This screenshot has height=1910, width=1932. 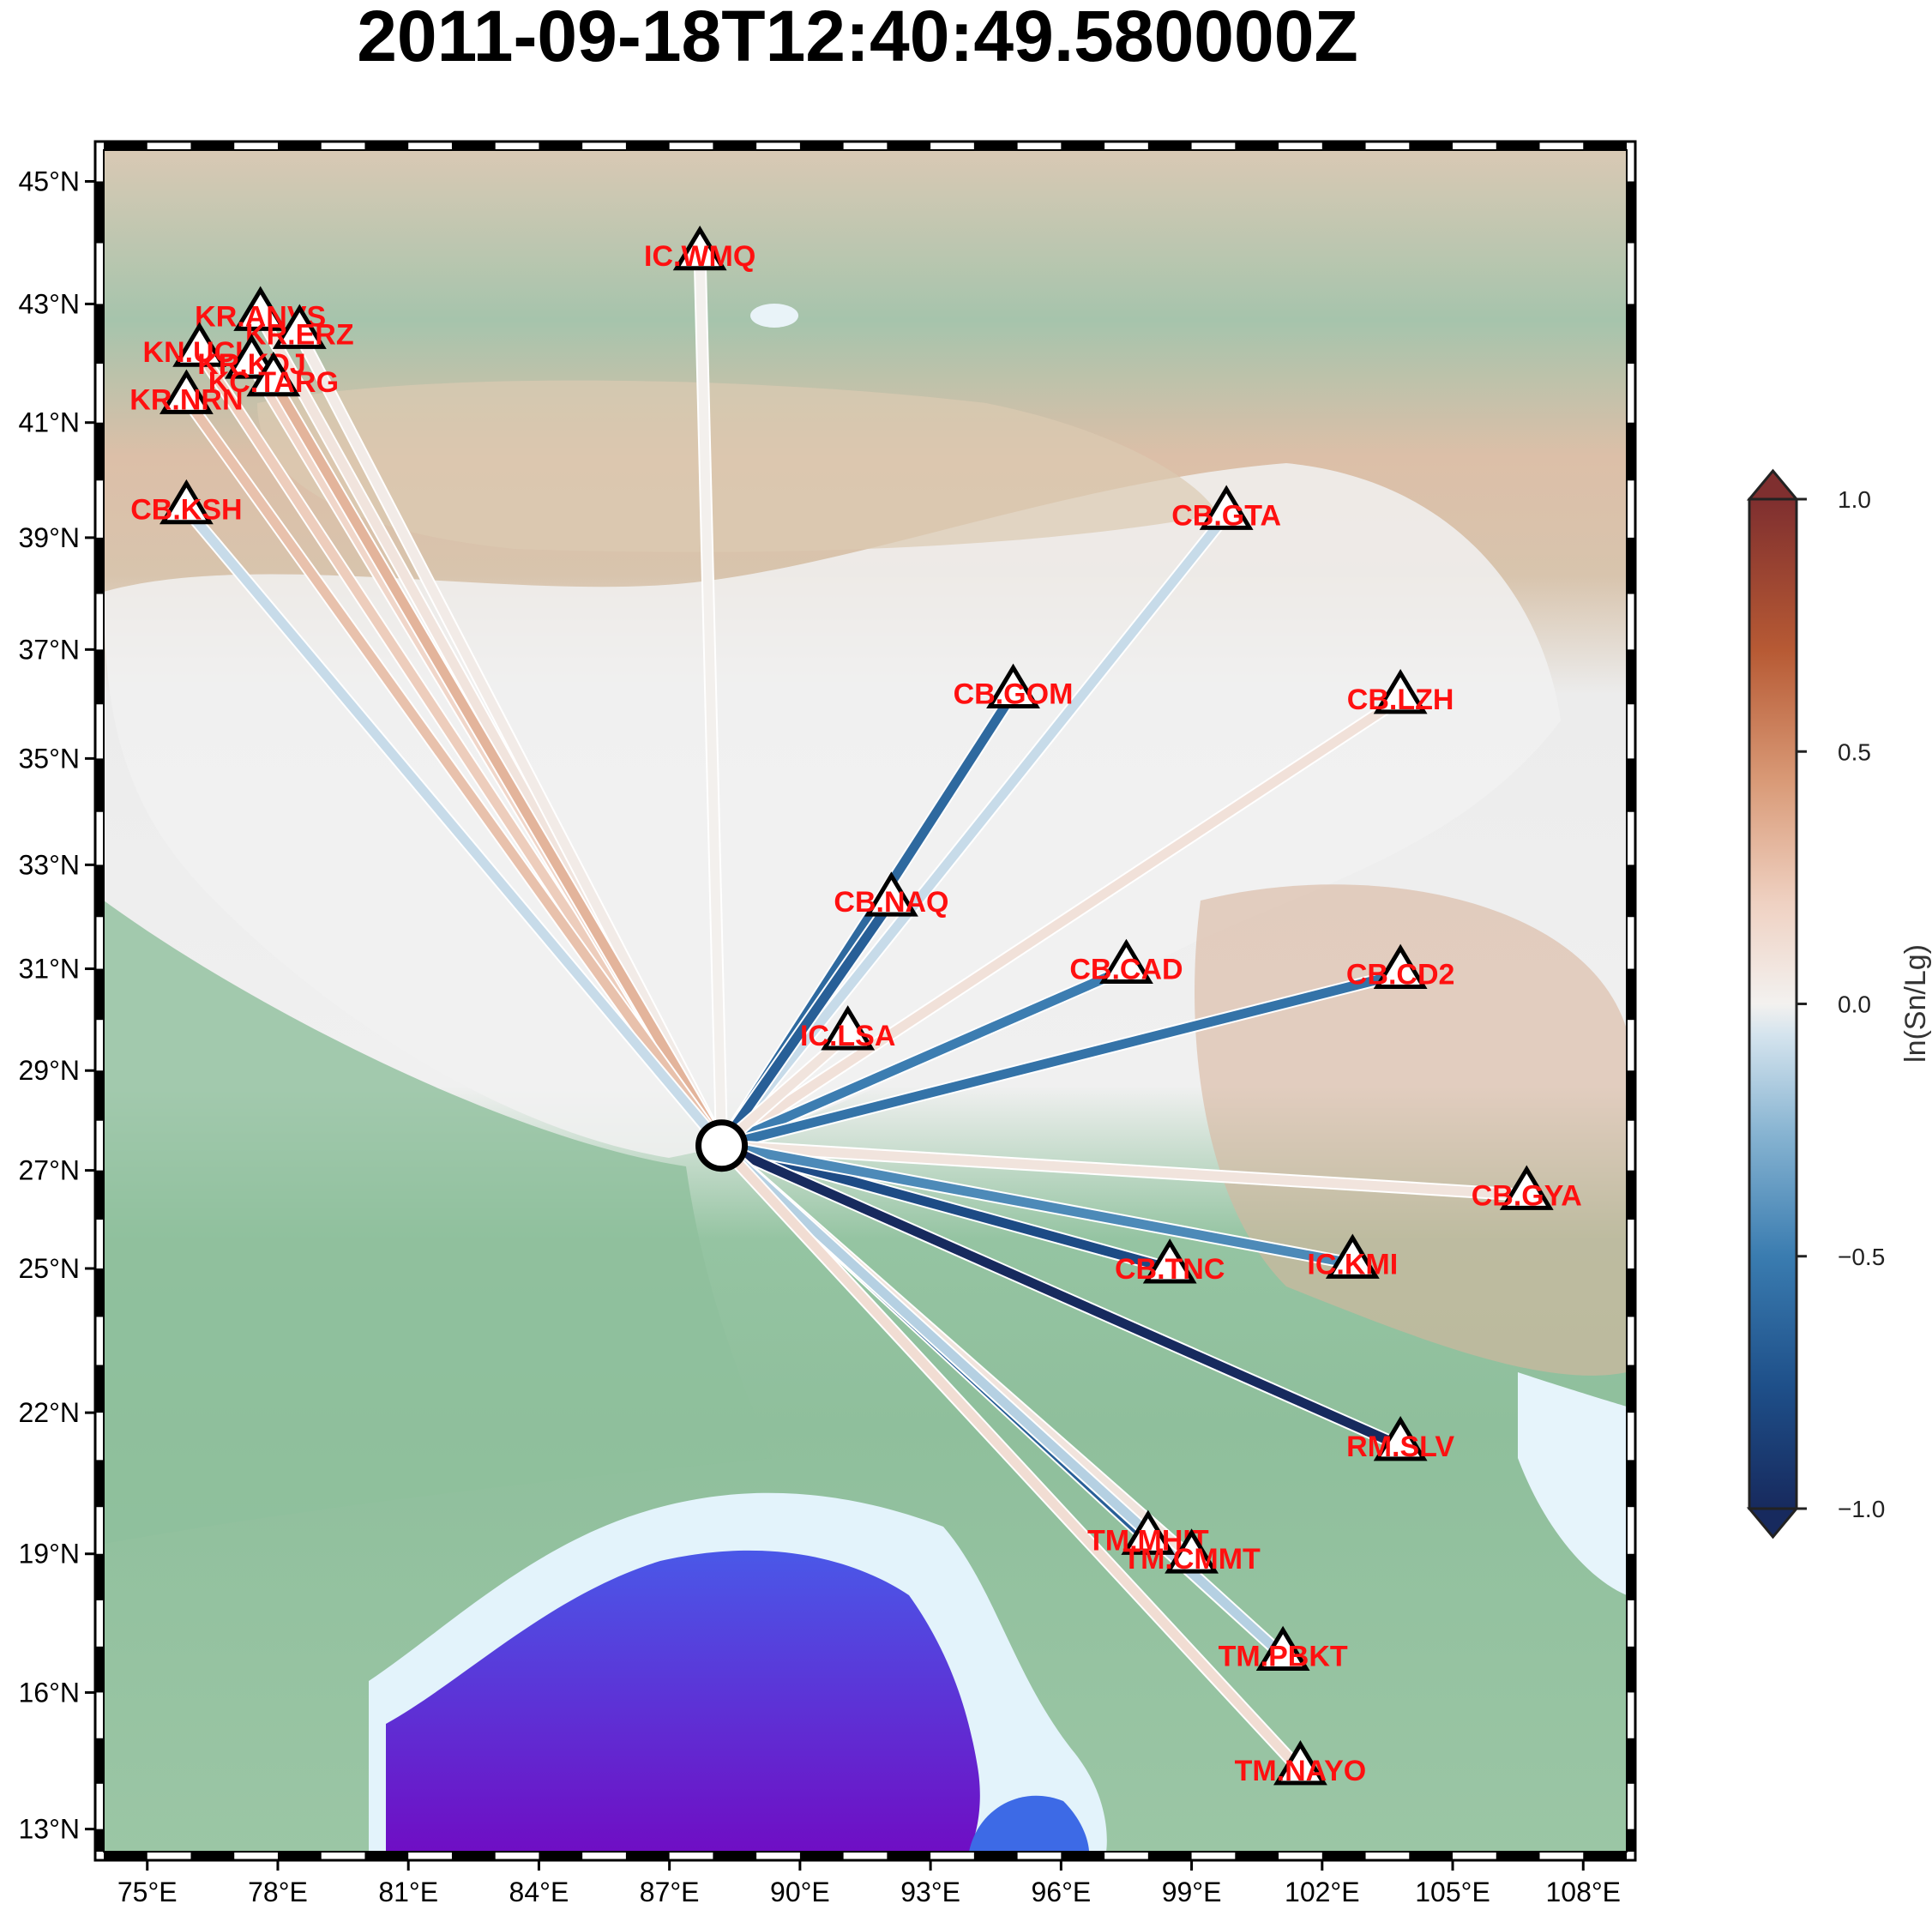 I want to click on colorbar-bar, so click(x=1773, y=1003).